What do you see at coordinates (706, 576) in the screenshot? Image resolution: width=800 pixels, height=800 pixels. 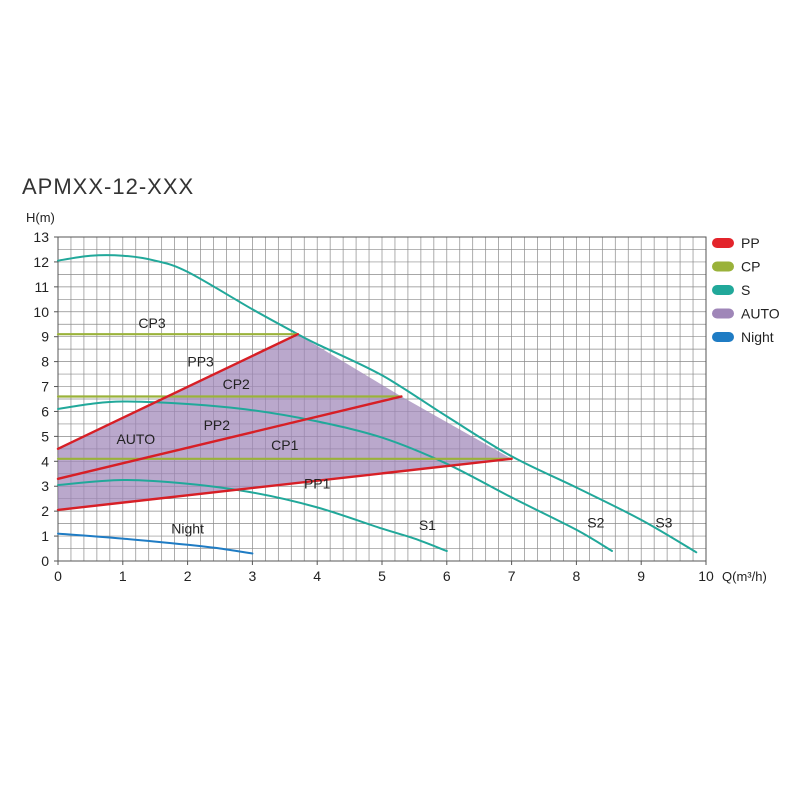 I see `x-tick-label: 10` at bounding box center [706, 576].